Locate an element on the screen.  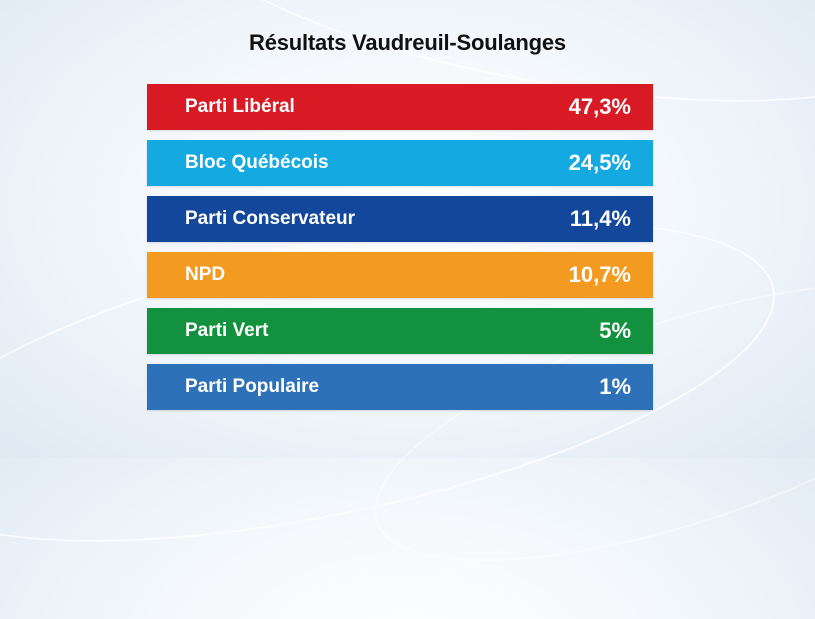
party-name: Parti Populaire is located at coordinates (252, 386).